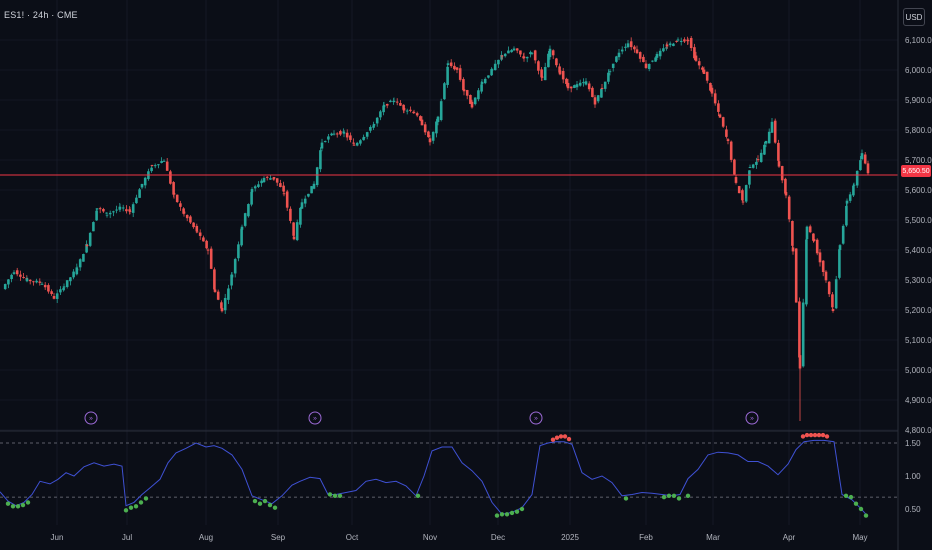  What do you see at coordinates (498, 537) in the screenshot?
I see `time-tick-label: Dec` at bounding box center [498, 537].